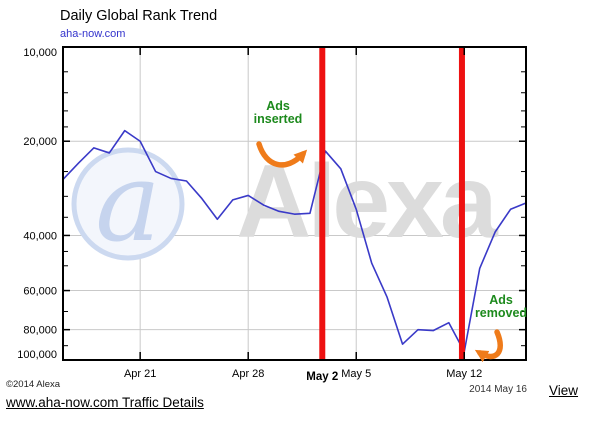 This screenshot has height=431, width=607. What do you see at coordinates (501, 313) in the screenshot?
I see `annotation-line: removed` at bounding box center [501, 313].